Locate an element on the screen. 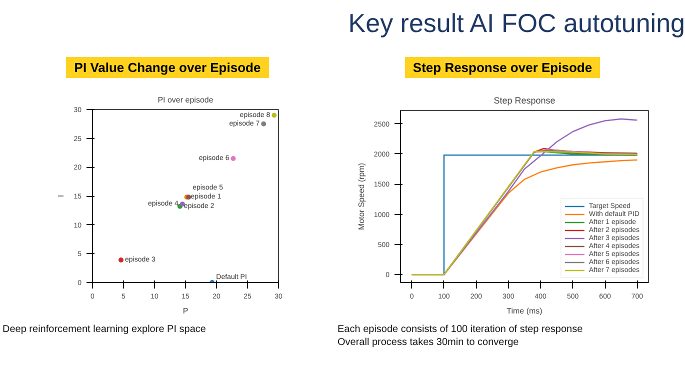  y-axis-title: Motor Speed (rpm) is located at coordinates (361, 196).